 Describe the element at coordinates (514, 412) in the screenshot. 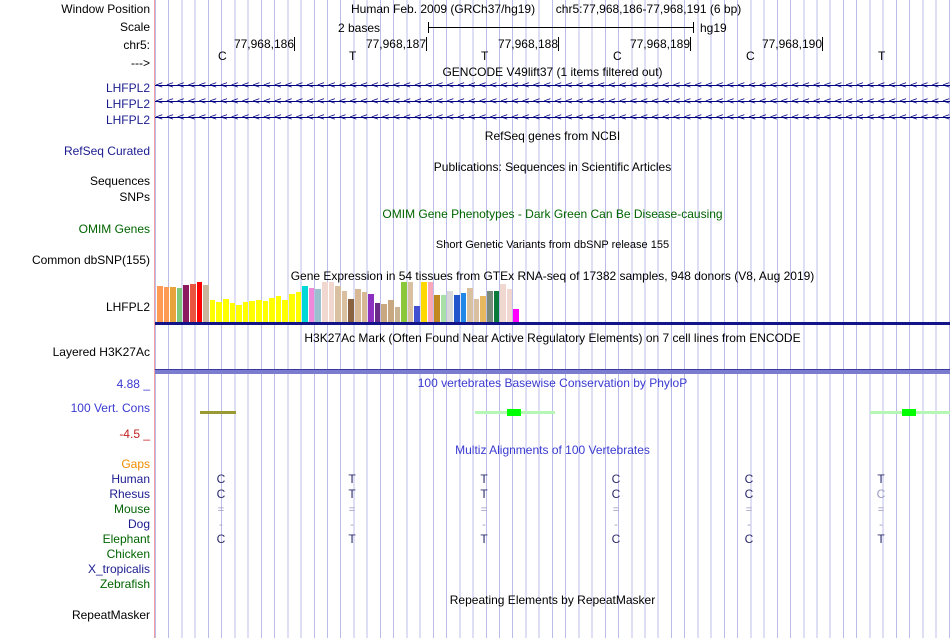

I see `conservation-peak` at that location.